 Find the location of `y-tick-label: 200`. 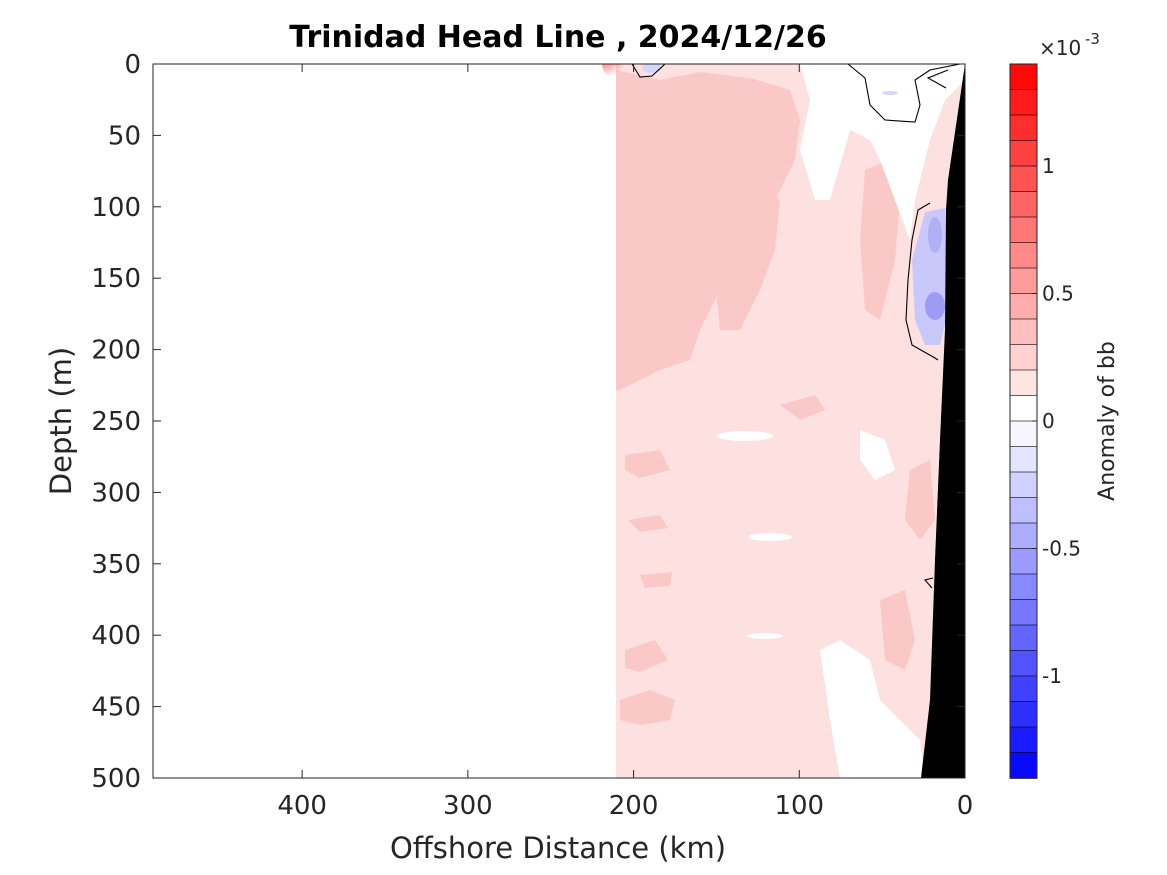

y-tick-label: 200 is located at coordinates (116, 351).